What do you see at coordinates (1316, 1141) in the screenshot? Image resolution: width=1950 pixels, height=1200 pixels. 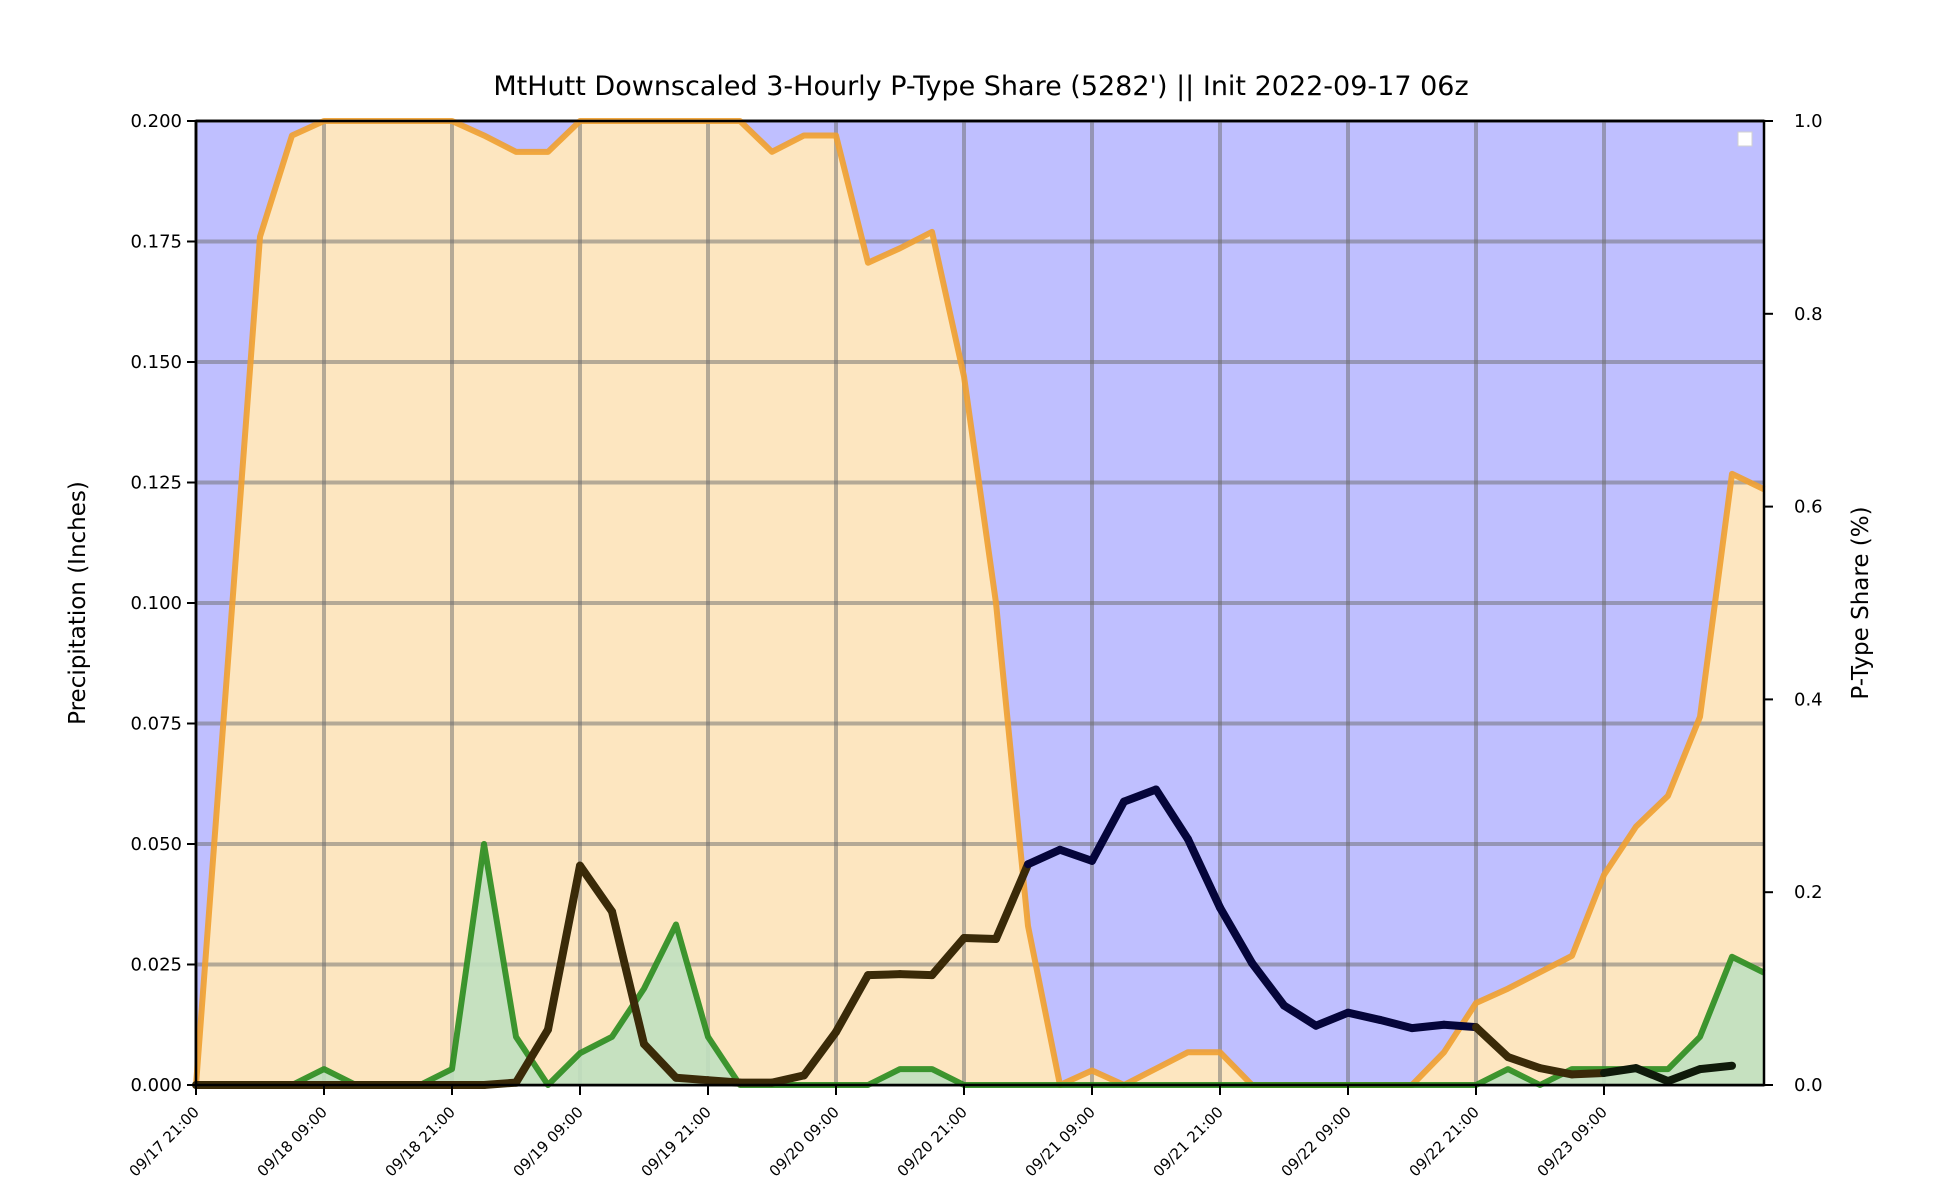 I see `x-tick-label: 09/22 09:00` at bounding box center [1316, 1141].